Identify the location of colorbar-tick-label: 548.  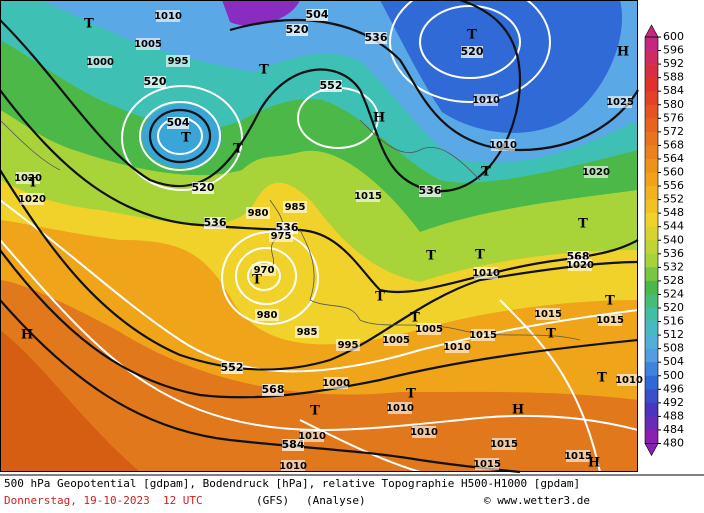
(673, 212).